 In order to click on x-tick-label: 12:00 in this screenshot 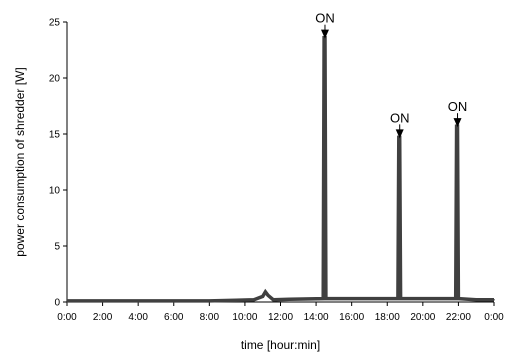, I will do `click(280, 317)`.